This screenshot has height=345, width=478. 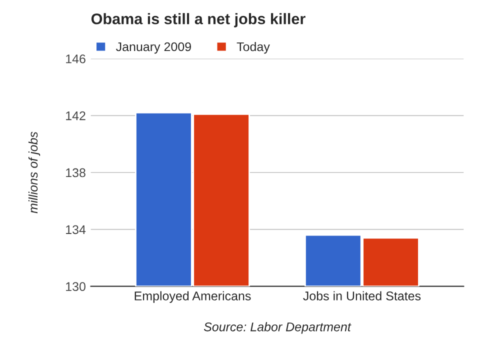 What do you see at coordinates (76, 59) in the screenshot?
I see `y-tick-label: 146` at bounding box center [76, 59].